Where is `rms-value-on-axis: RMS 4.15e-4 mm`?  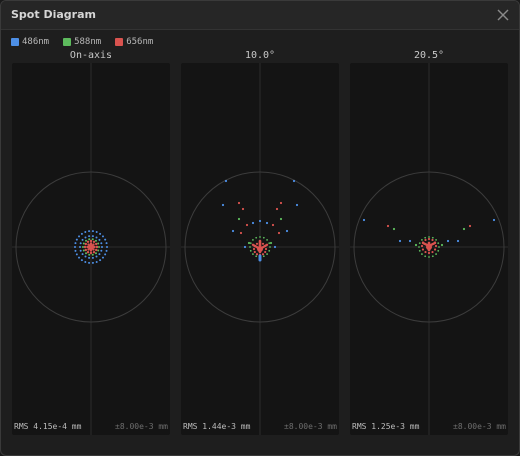 rms-value-on-axis: RMS 4.15e-4 mm is located at coordinates (48, 426).